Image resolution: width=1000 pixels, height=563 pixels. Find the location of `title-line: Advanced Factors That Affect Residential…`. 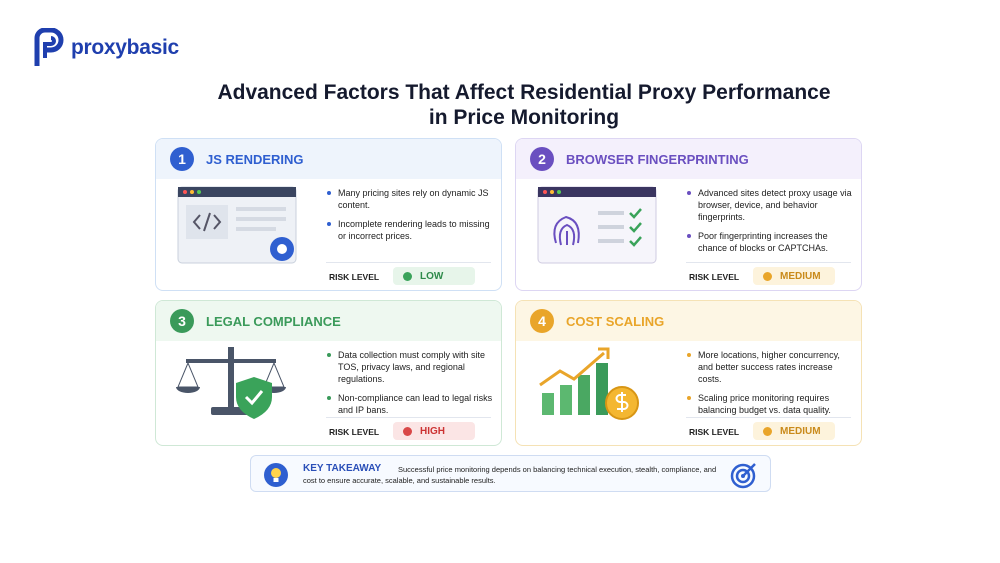

title-line: Advanced Factors That Affect Residential… is located at coordinates (524, 92).